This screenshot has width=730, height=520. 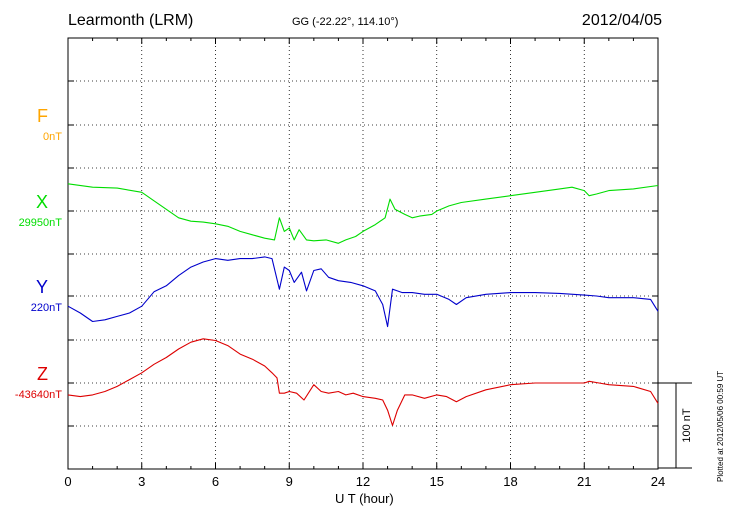 What do you see at coordinates (67, 481) in the screenshot?
I see `x-tick-label: 0` at bounding box center [67, 481].